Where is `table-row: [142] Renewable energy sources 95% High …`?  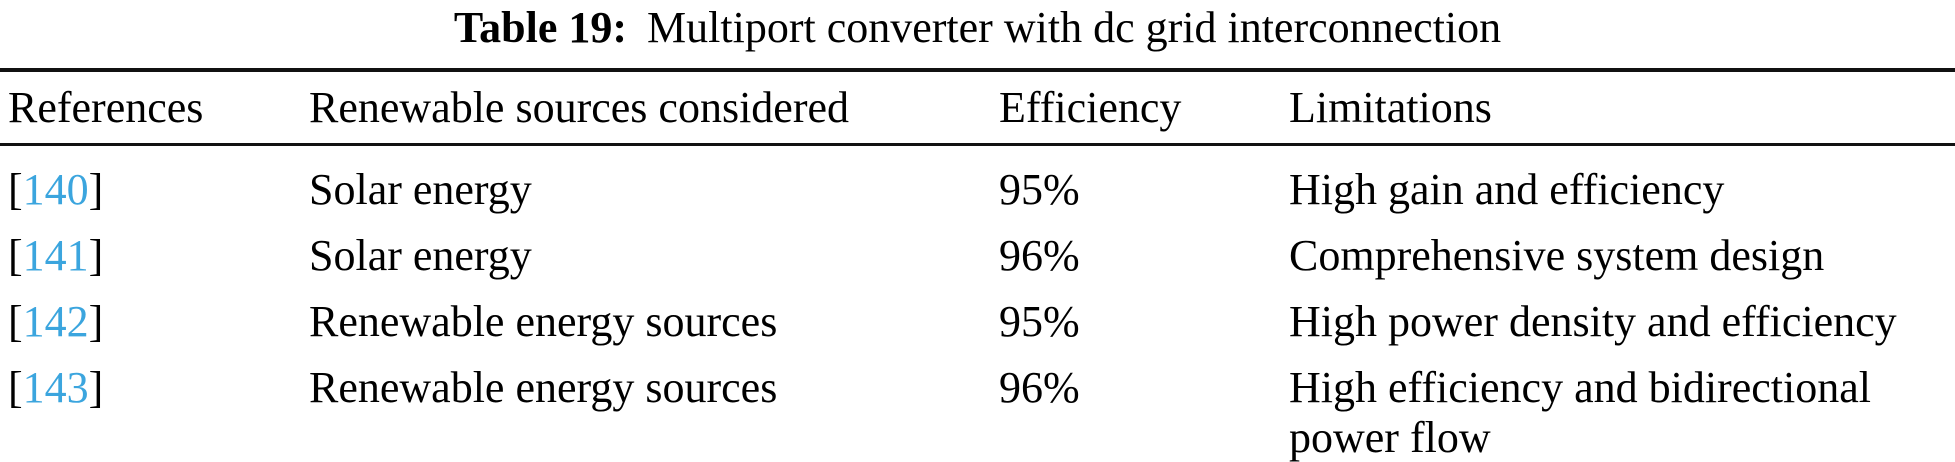
table-row: [142] Renewable energy sources 95% High … is located at coordinates (977, 325).